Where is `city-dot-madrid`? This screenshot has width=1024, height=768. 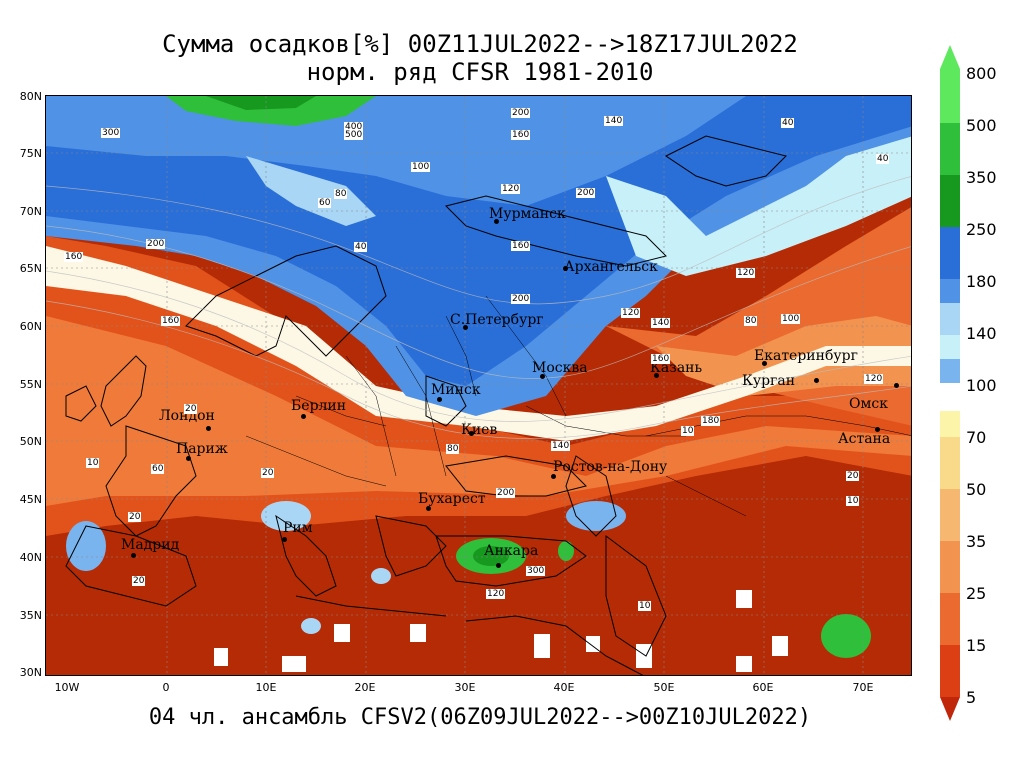 city-dot-madrid is located at coordinates (133, 555).